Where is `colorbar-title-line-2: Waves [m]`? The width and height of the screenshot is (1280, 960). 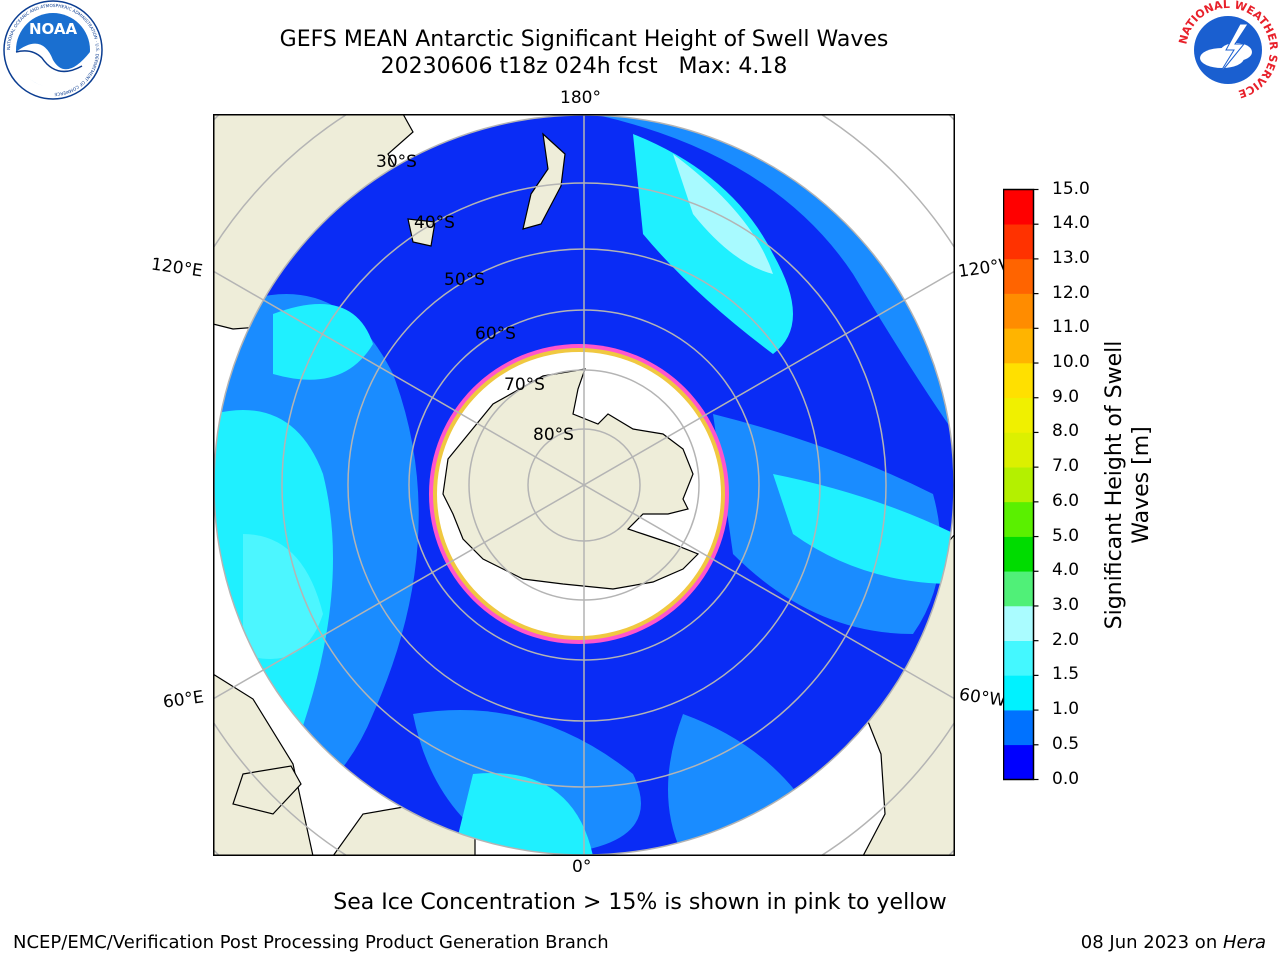
colorbar-title-line-2: Waves [m] is located at coordinates (1141, 485).